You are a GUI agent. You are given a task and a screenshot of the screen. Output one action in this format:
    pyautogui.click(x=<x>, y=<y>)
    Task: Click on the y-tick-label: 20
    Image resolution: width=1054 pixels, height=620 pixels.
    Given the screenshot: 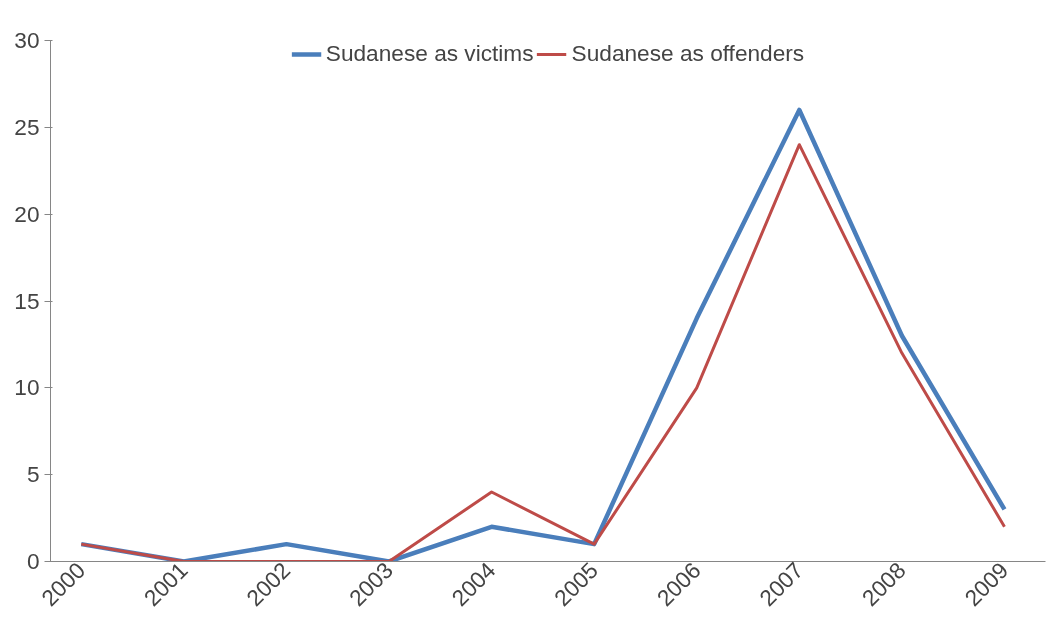 What is the action you would take?
    pyautogui.click(x=27, y=213)
    